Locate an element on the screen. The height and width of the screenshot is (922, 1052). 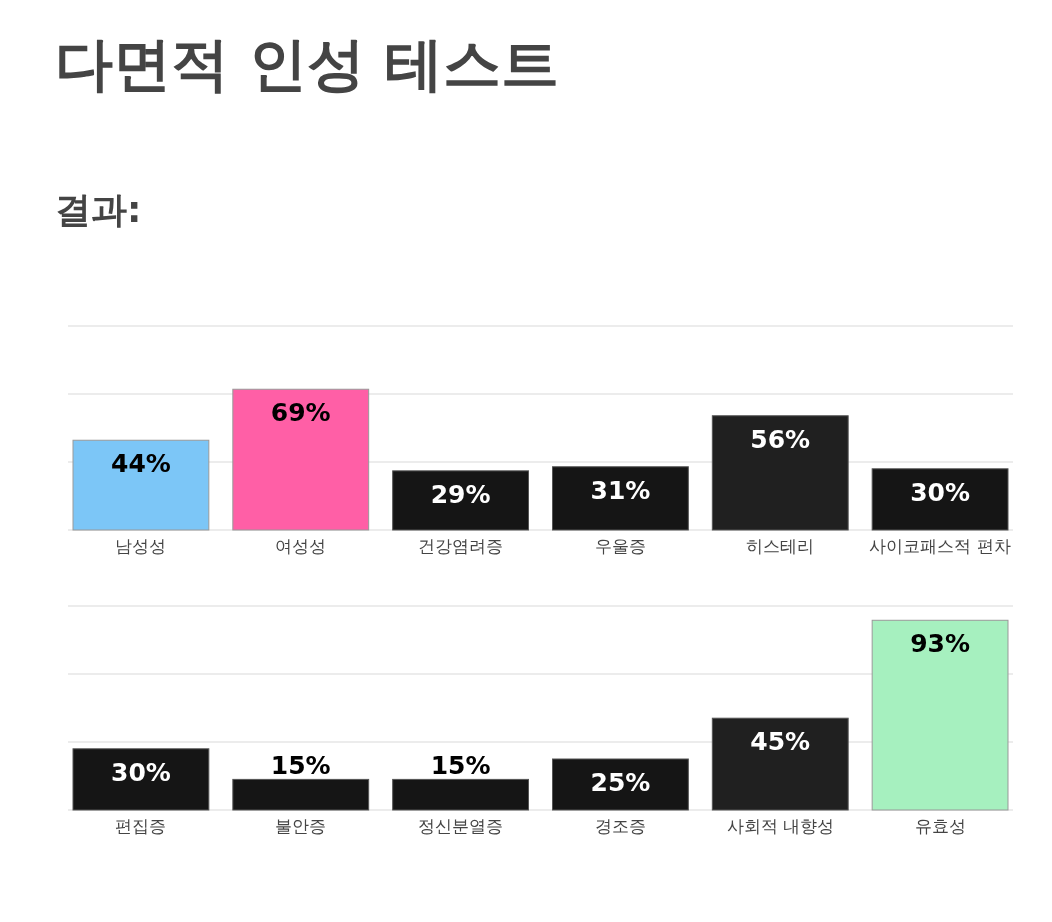
x-tick-label: 우울증 is located at coordinates (620, 546).